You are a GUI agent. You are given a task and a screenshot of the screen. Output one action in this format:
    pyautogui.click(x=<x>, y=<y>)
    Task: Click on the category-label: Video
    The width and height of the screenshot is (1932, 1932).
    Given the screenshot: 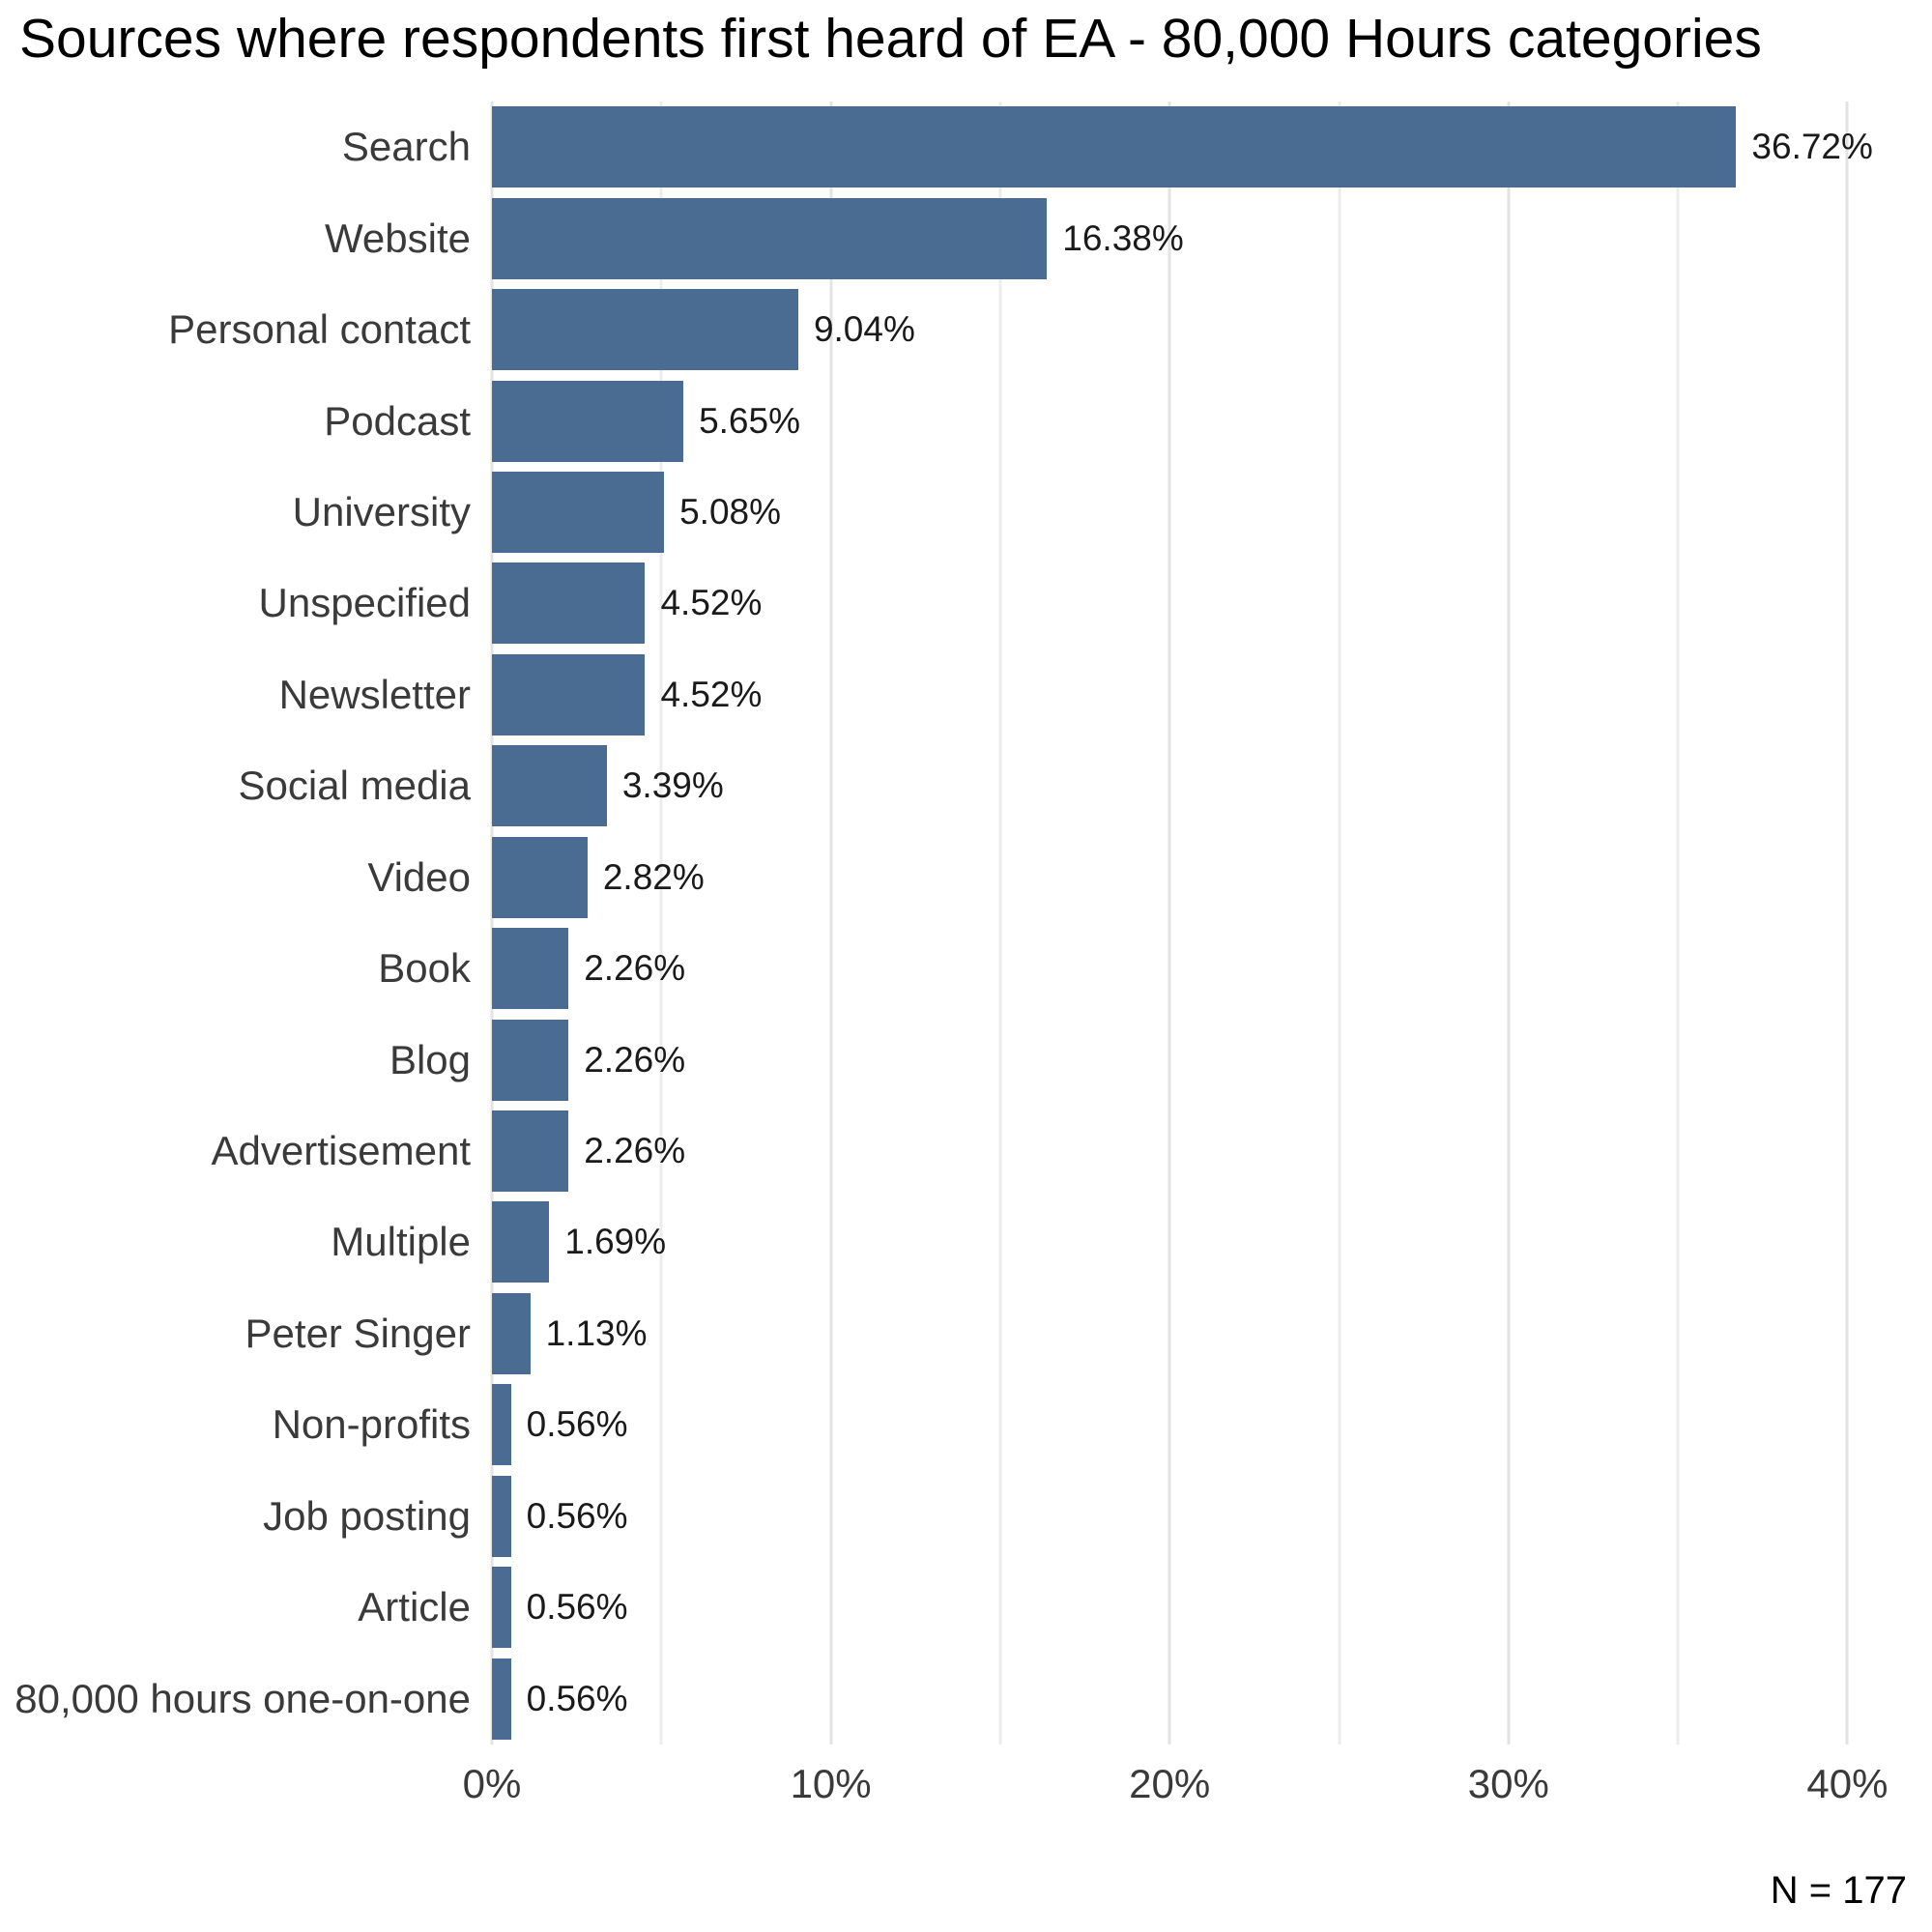 What is the action you would take?
    pyautogui.click(x=419, y=876)
    